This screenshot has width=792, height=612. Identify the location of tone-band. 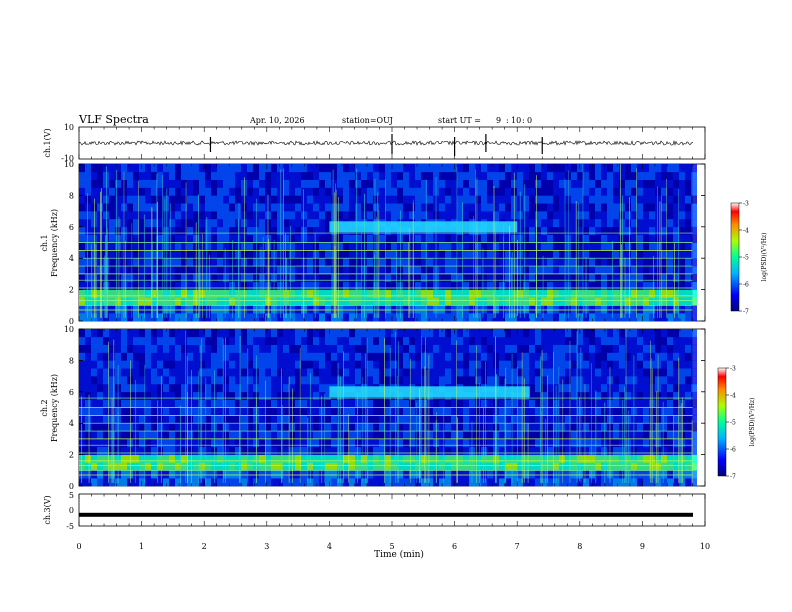
(429, 392).